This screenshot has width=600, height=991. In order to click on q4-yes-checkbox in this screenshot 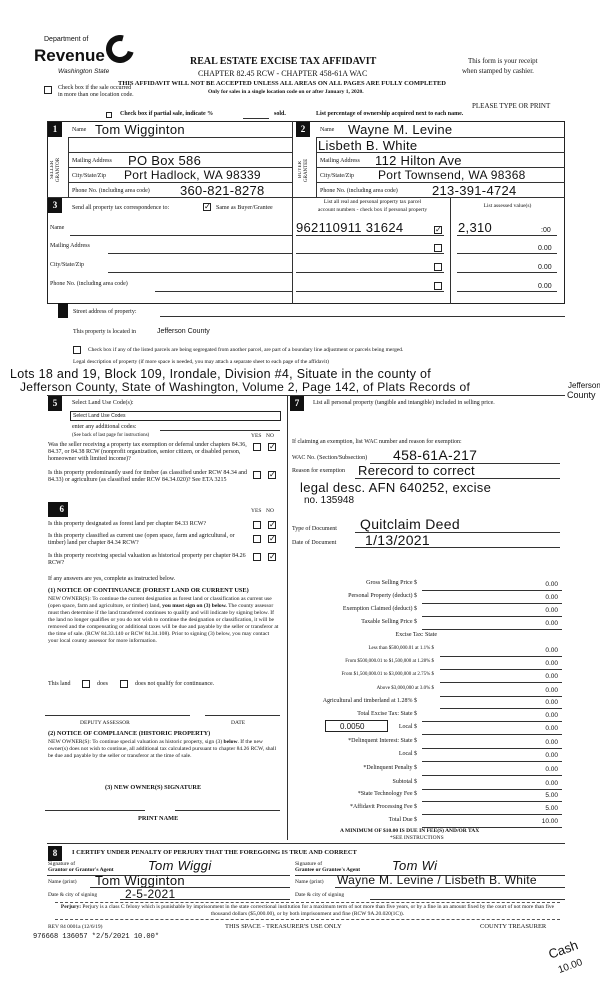, I will do `click(257, 539)`.